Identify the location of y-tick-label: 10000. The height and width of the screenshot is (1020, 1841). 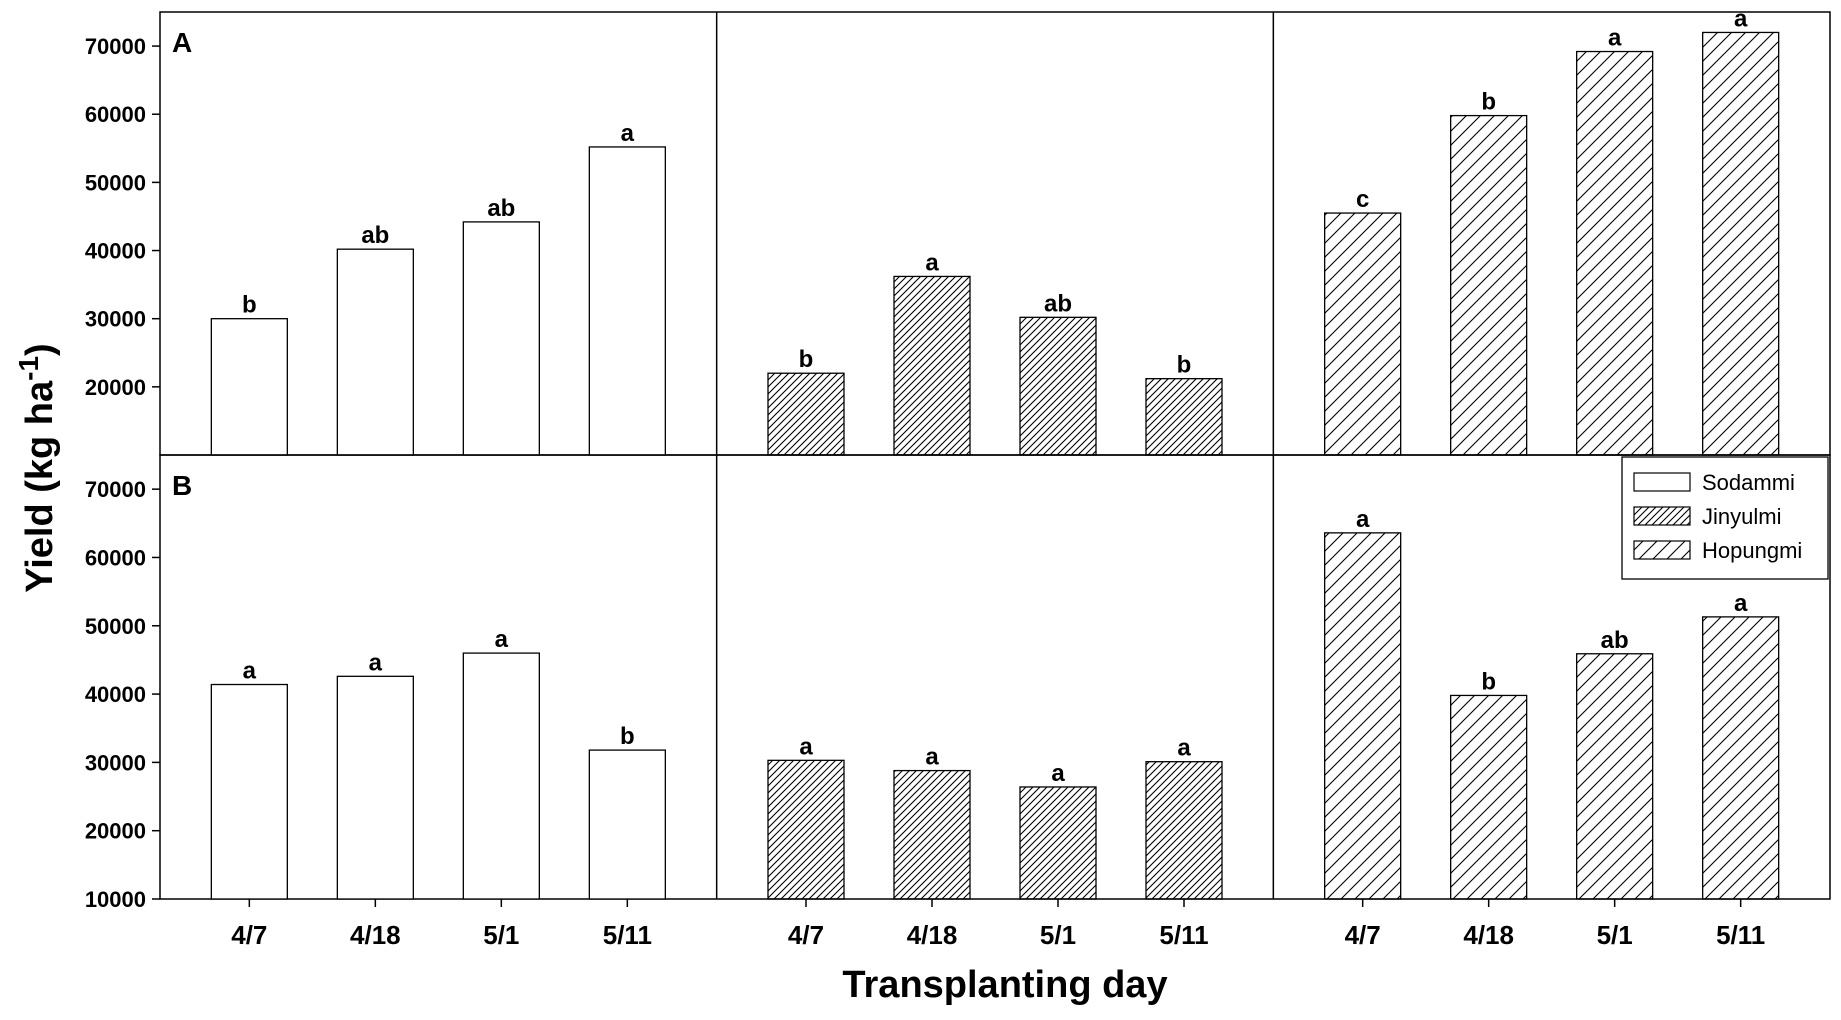
(115, 899).